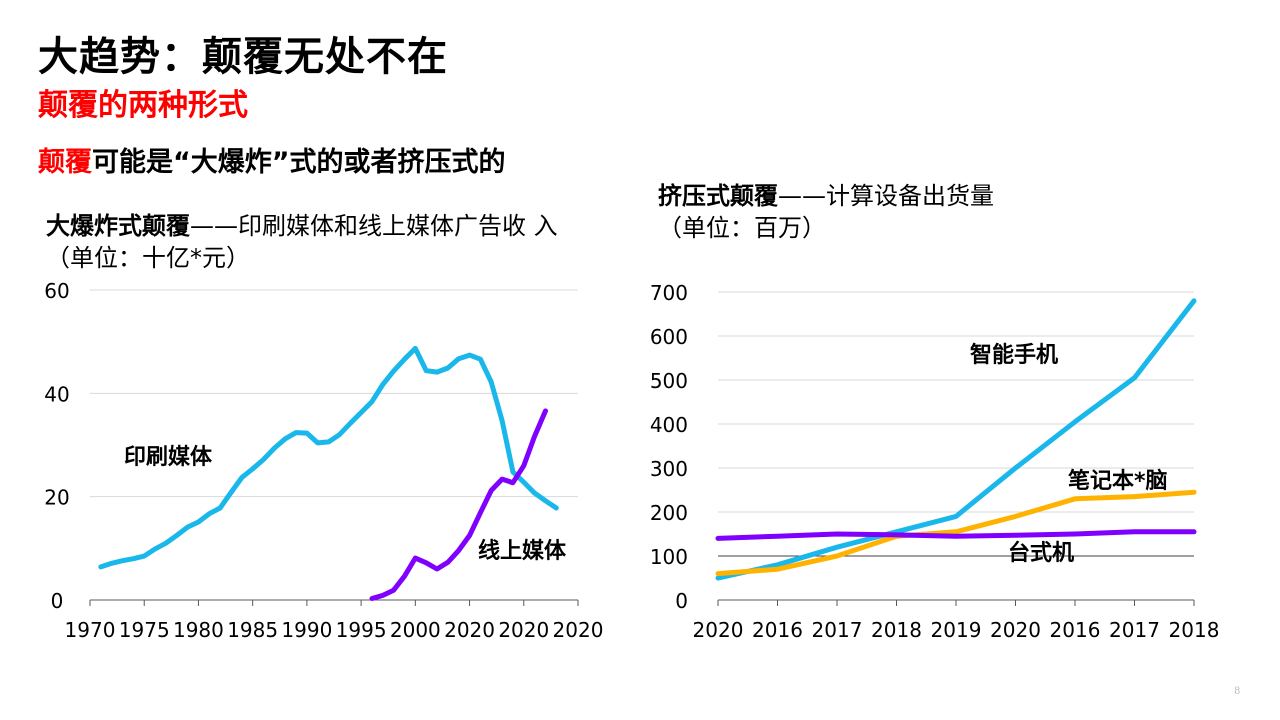 The image size is (1280, 720). Describe the element at coordinates (669, 381) in the screenshot. I see `right-y-tick-label: 500` at that location.